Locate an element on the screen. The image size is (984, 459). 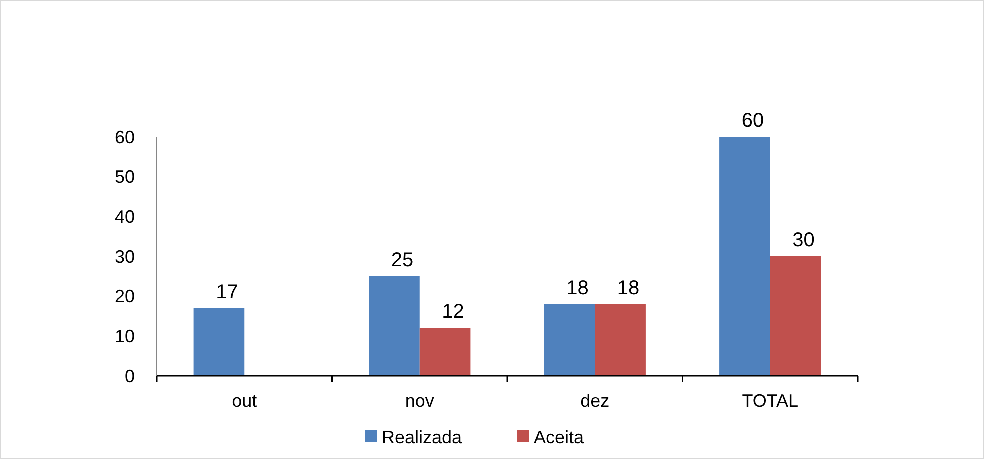
data-label: 30 is located at coordinates (803, 241).